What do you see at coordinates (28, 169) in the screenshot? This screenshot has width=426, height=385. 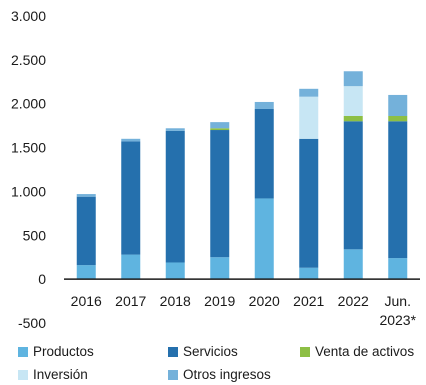 I see `y-axis: 3.000 2.500 2.000 1.500 1.000 500 0 -500` at bounding box center [28, 169].